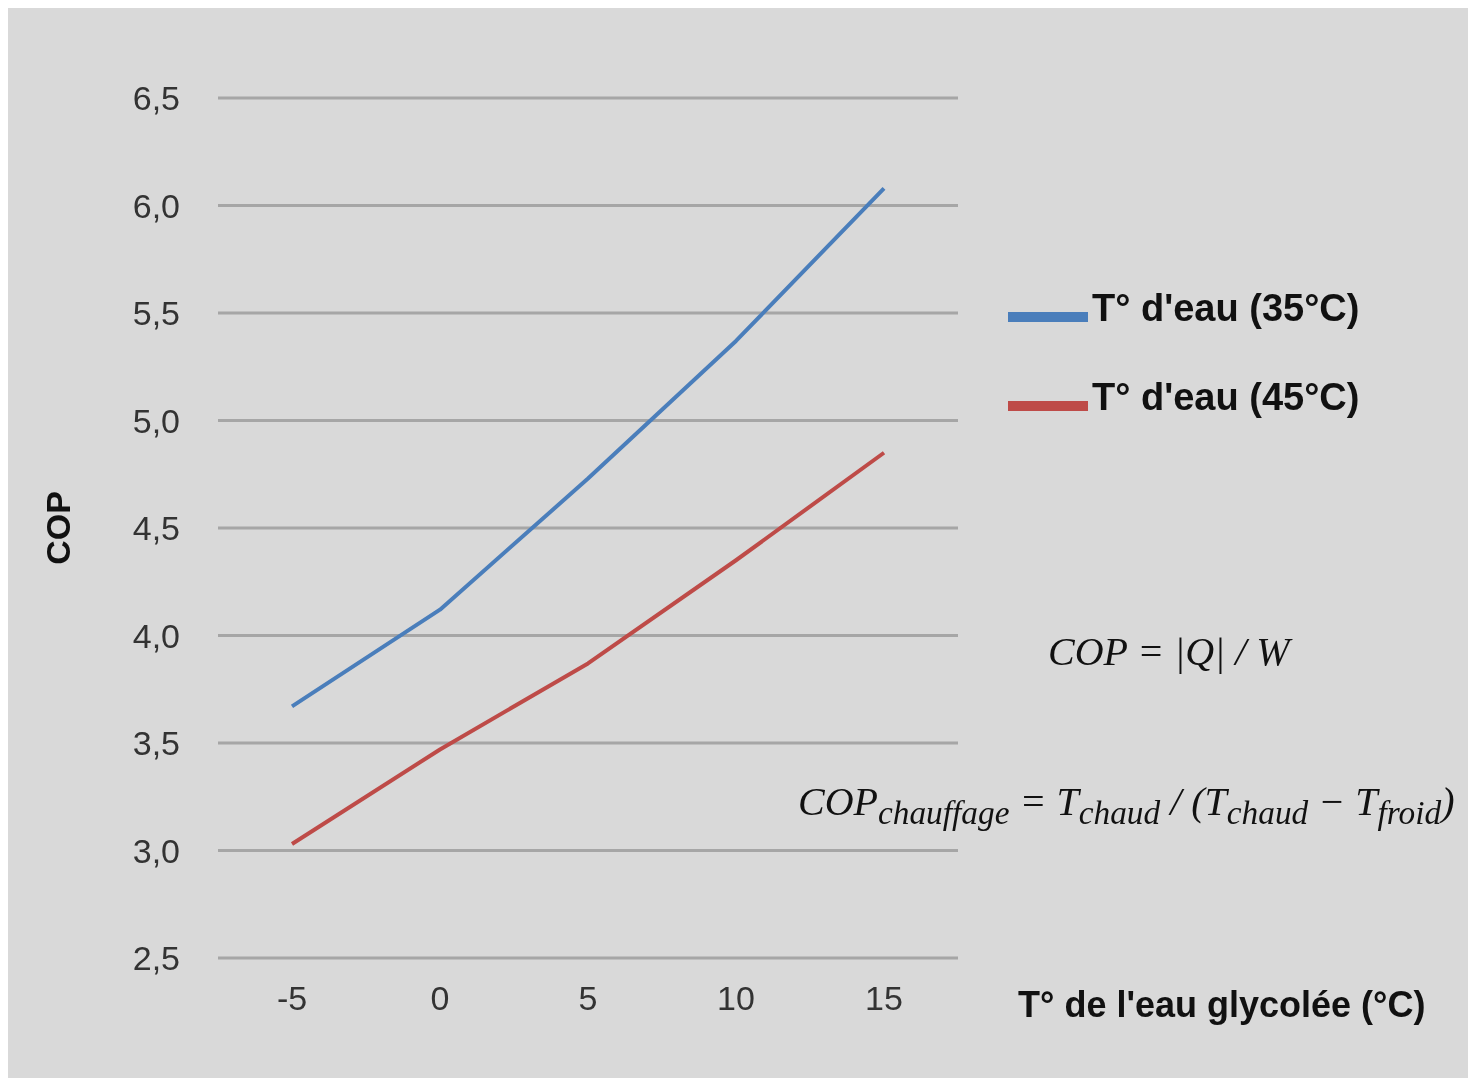  Describe the element at coordinates (1166, 805) in the screenshot. I see `text: $_{chauffage}$ = T$_{chaud}$ / (T$_{chaud}$ − T$_{froid}$)` at that location.